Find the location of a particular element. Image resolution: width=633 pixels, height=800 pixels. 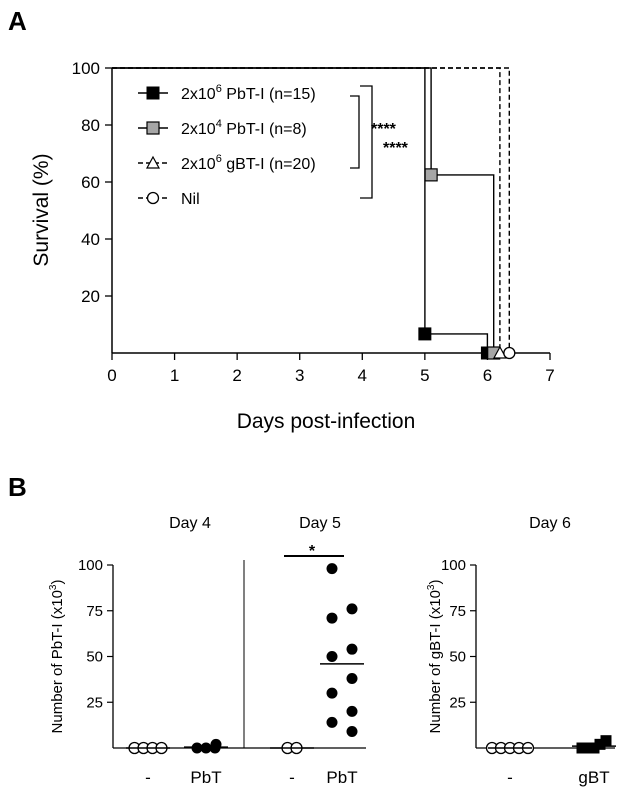

bracket-outer is located at coordinates (366, 142).